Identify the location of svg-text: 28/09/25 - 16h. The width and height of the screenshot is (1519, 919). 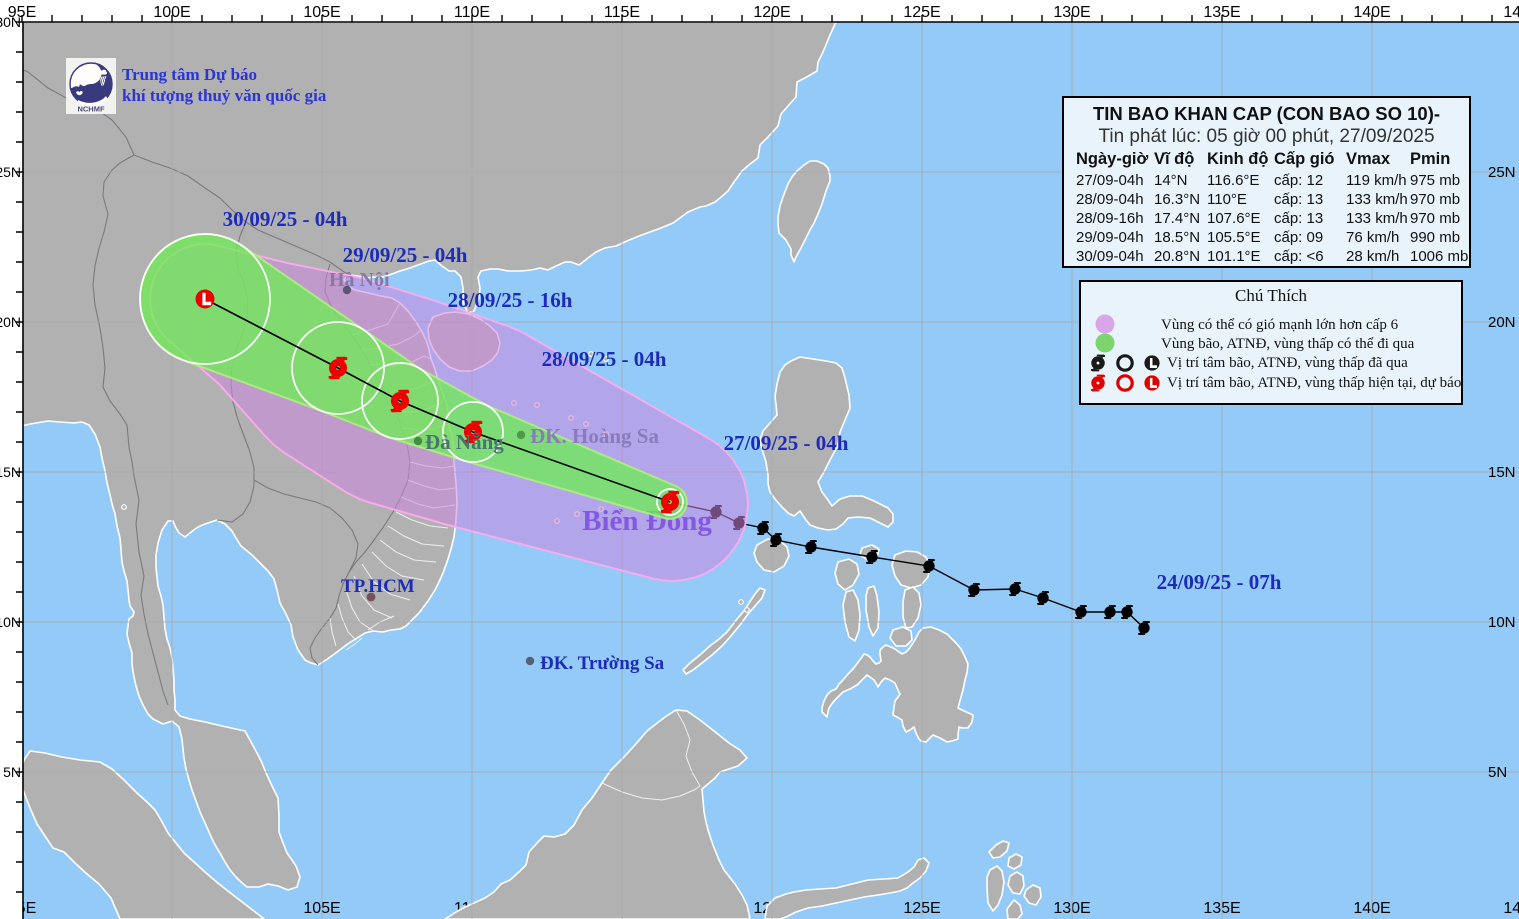
(510, 300).